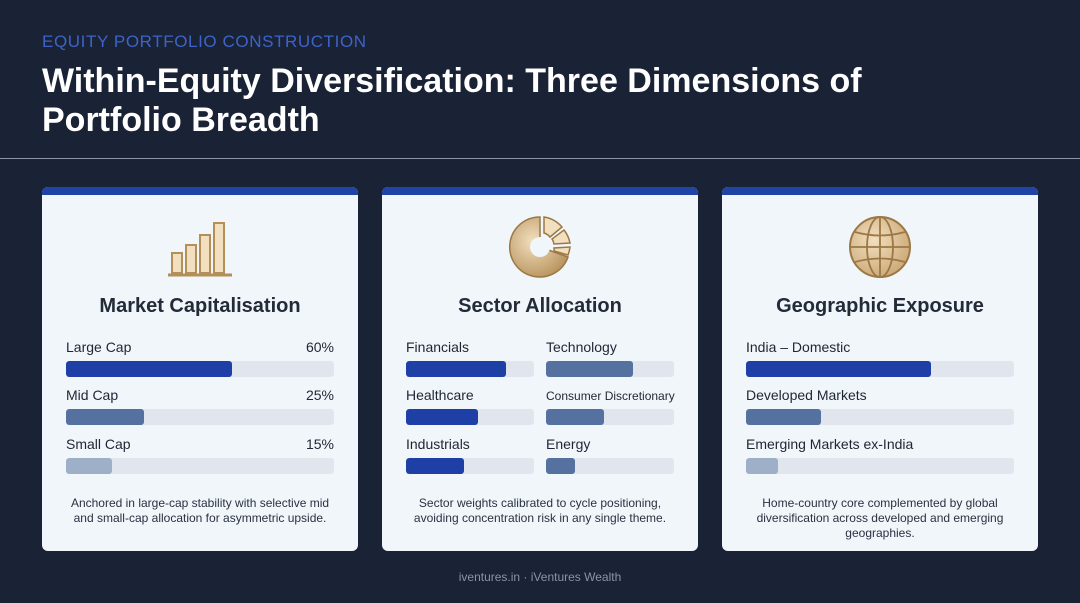 This screenshot has width=1080, height=603. What do you see at coordinates (880, 247) in the screenshot?
I see `globe-icon` at bounding box center [880, 247].